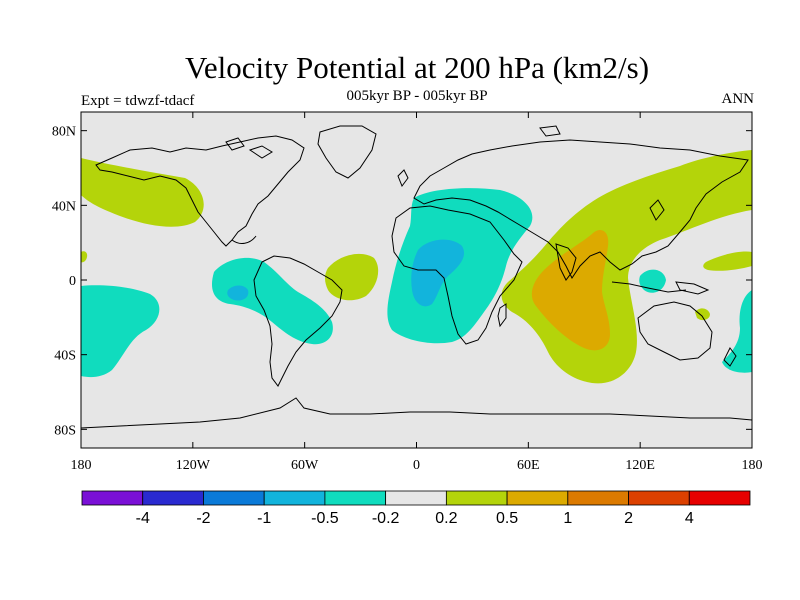 The width and height of the screenshot is (800, 600). I want to click on x-tick-label: 60E, so click(528, 465).